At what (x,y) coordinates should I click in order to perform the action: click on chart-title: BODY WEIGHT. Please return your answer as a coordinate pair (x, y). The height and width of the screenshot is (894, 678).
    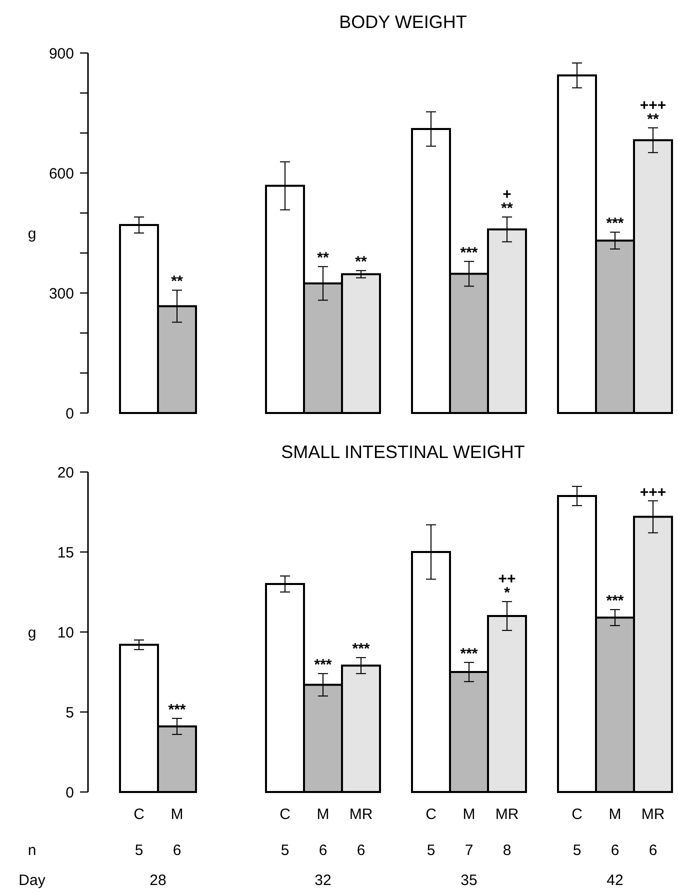
    Looking at the image, I should click on (403, 22).